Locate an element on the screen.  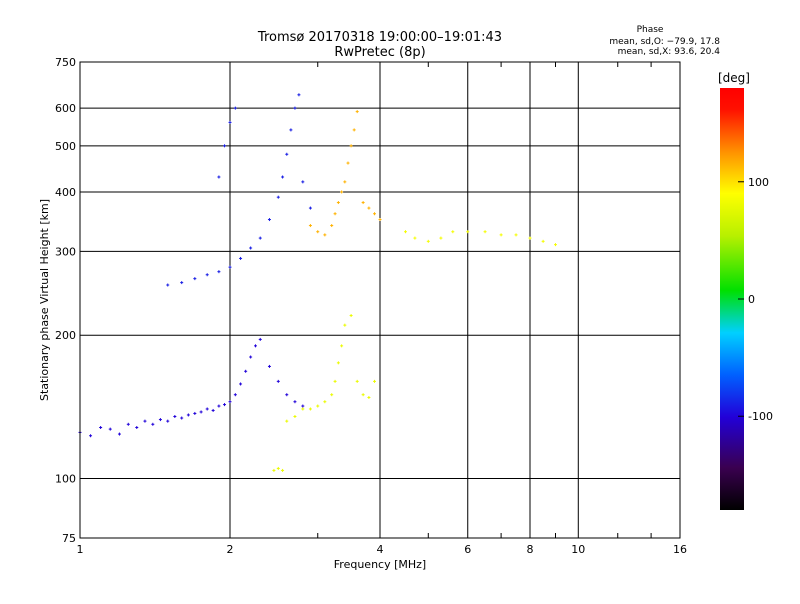
y-tick-label: 600 is located at coordinates (65, 108).